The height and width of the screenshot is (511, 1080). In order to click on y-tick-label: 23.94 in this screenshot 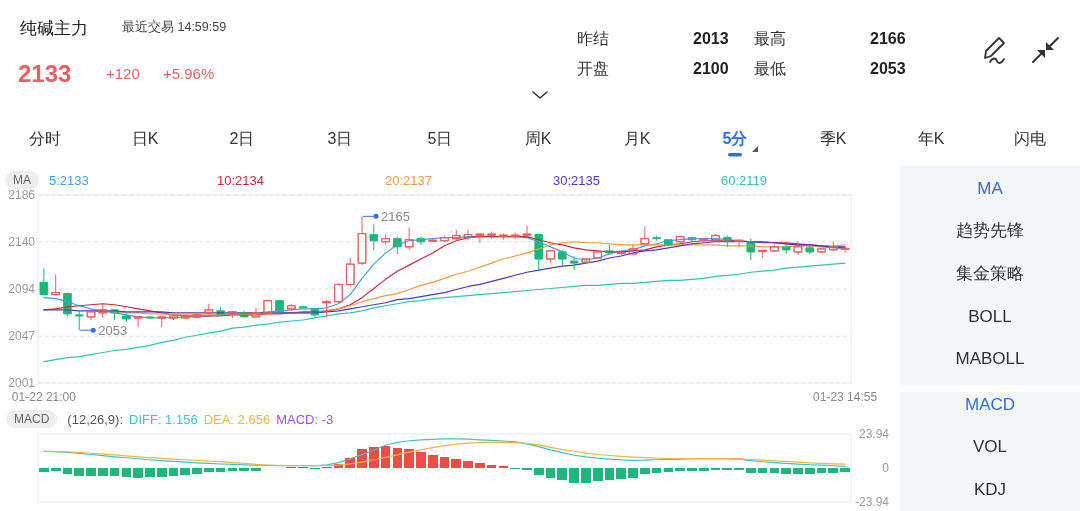, I will do `click(874, 434)`.